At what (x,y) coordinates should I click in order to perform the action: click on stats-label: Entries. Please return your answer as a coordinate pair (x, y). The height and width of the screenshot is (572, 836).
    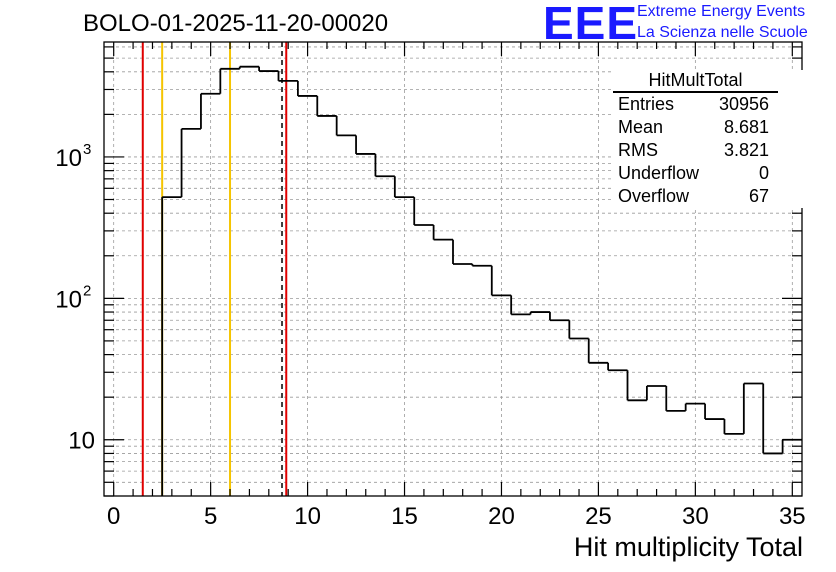
    Looking at the image, I should click on (646, 104).